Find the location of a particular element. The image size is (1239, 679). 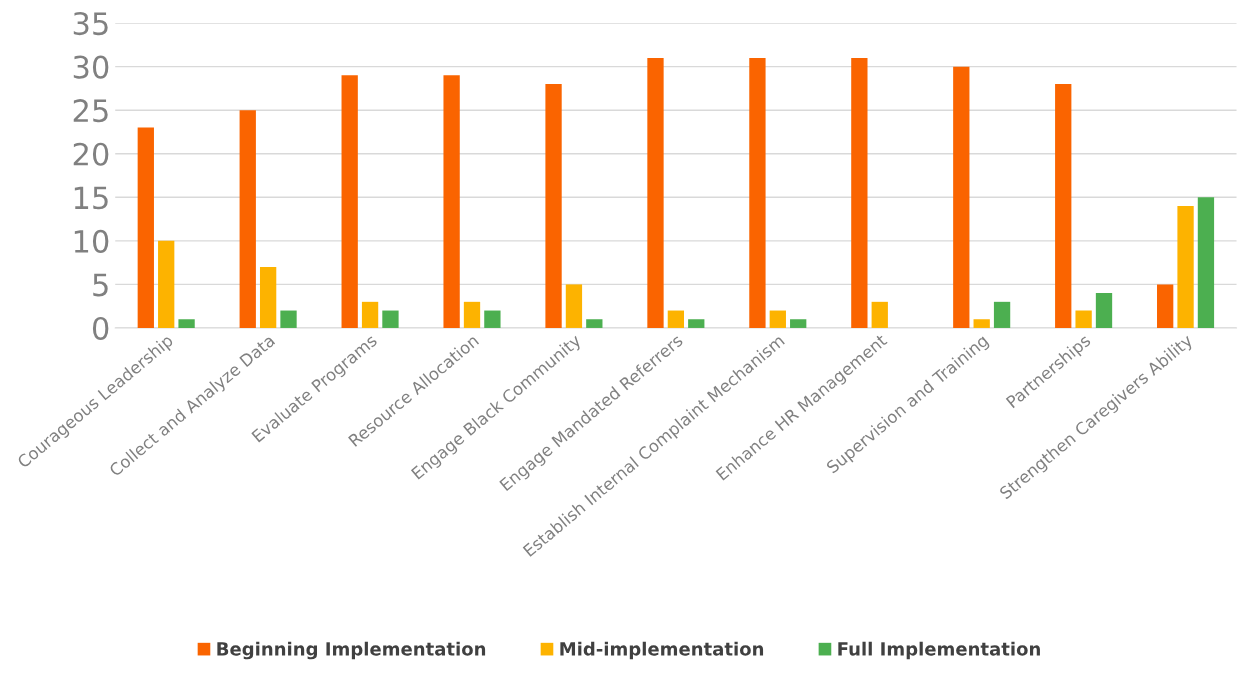

y-tick-label: 25 is located at coordinates (90, 111).